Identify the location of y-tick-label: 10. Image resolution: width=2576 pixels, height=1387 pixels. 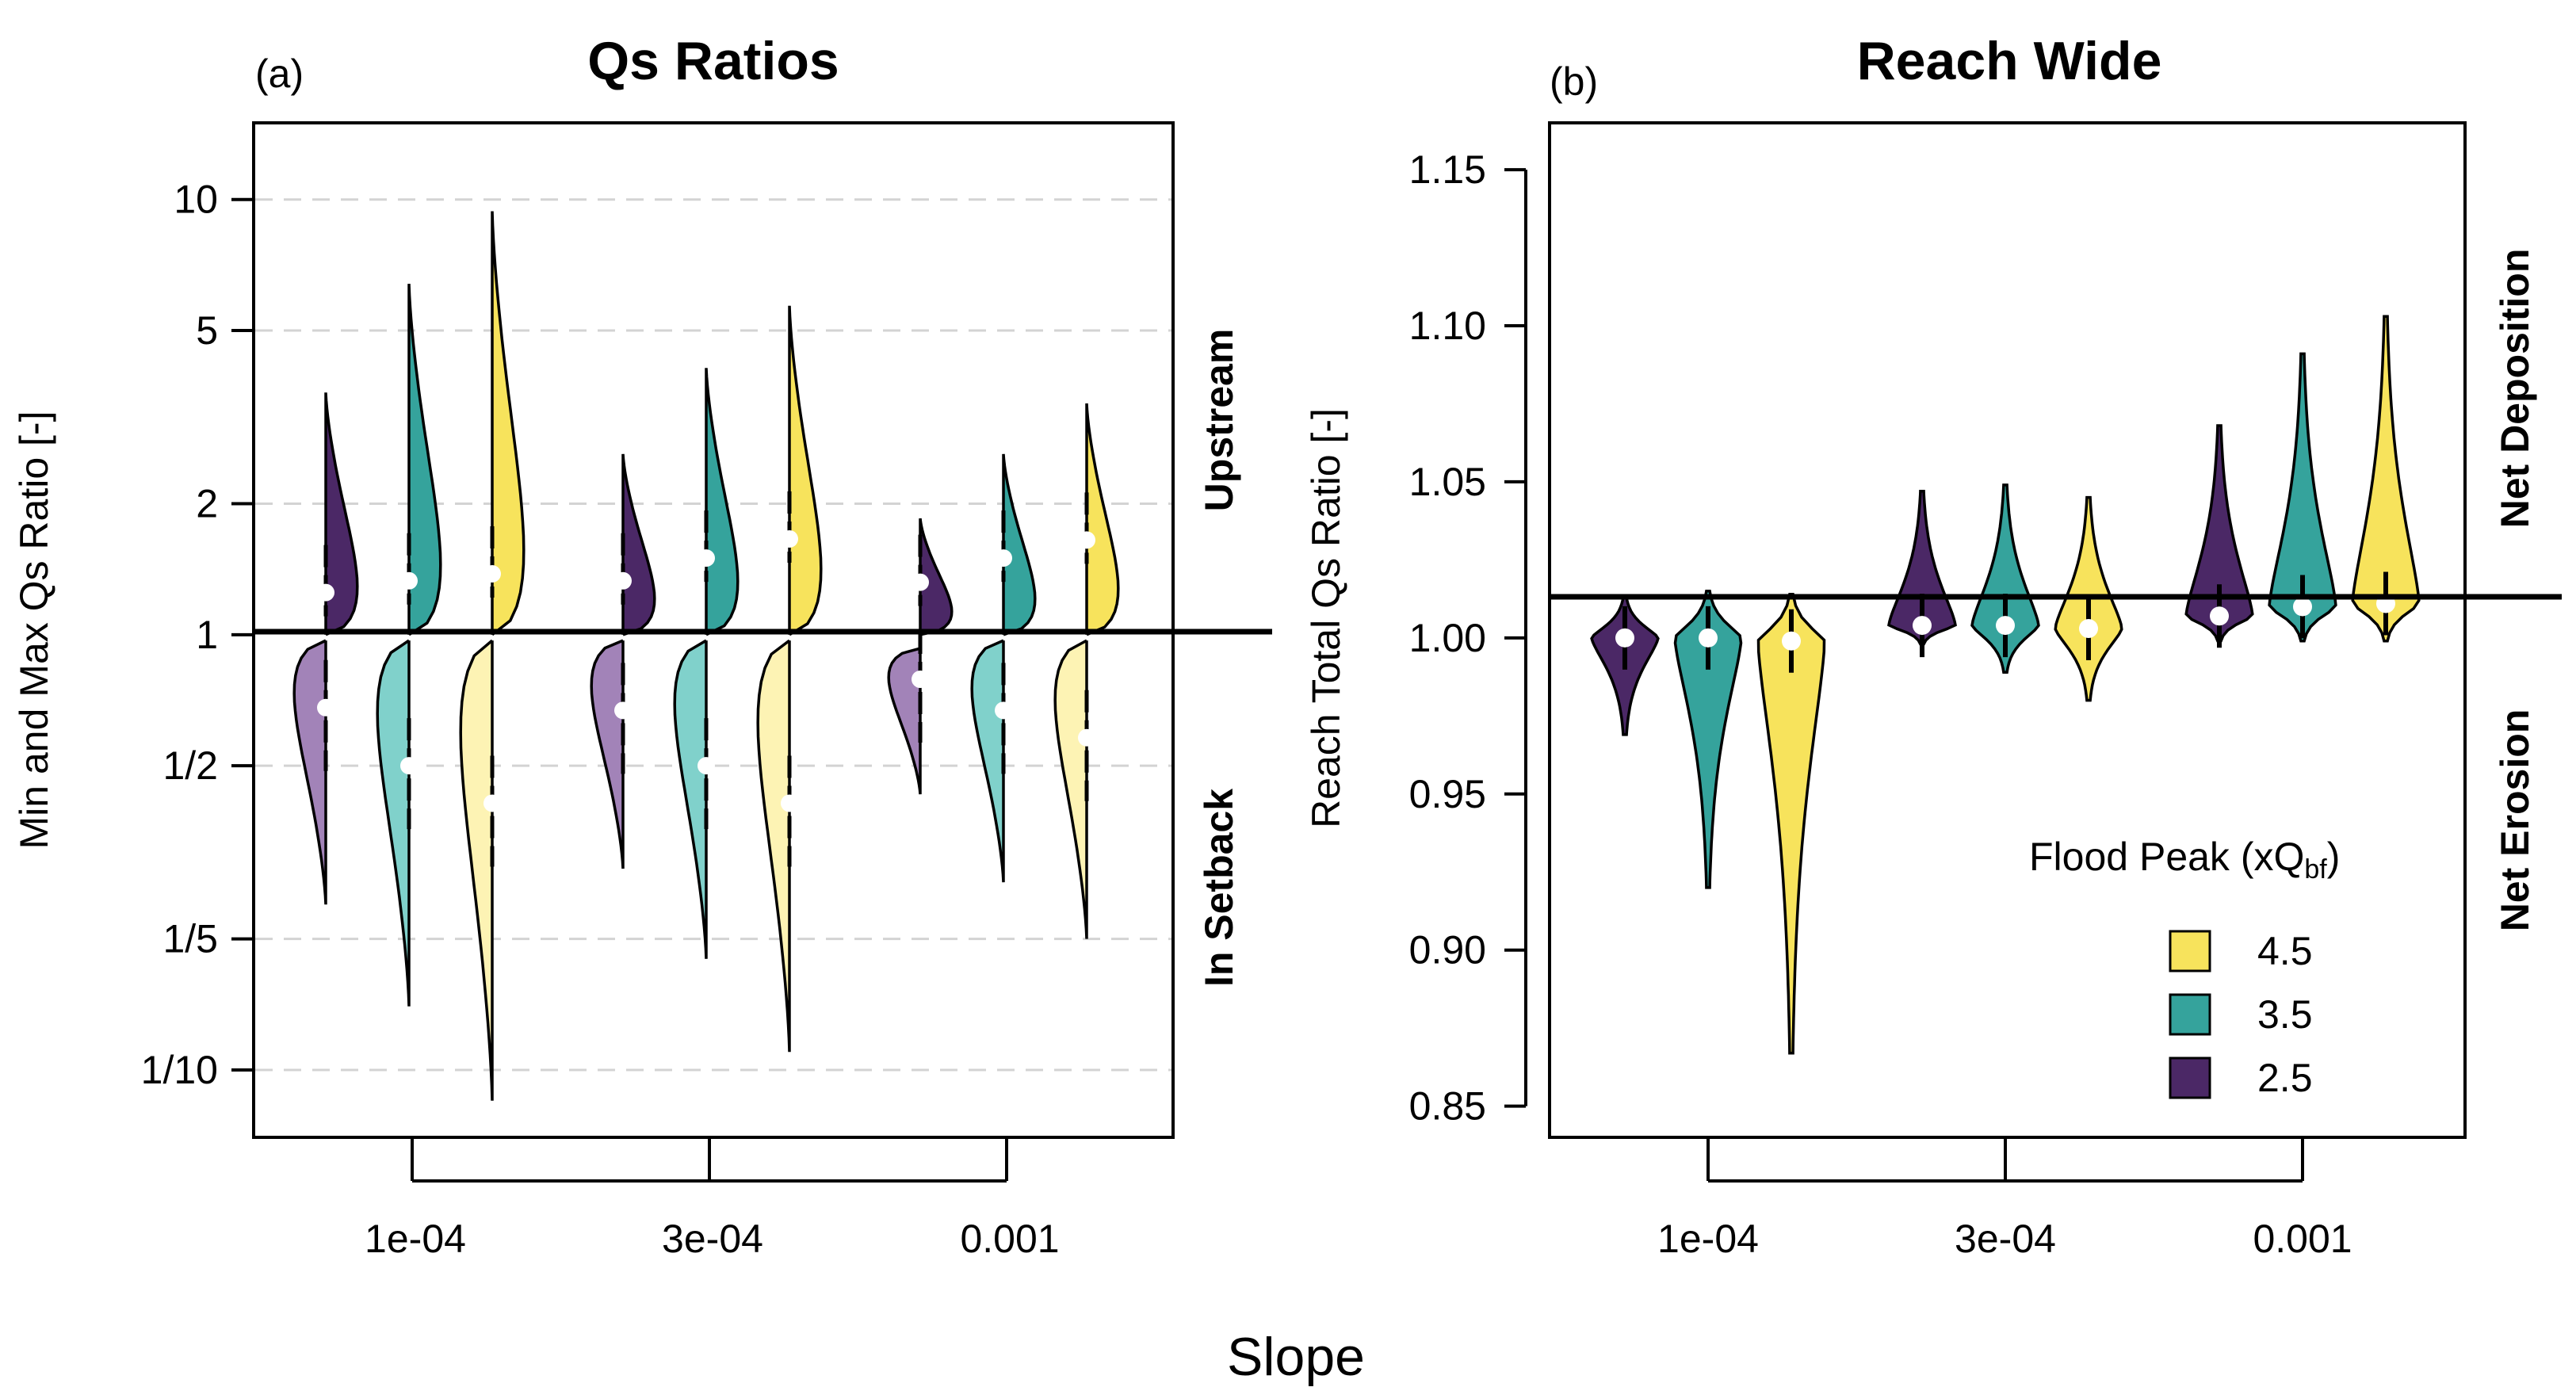
(196, 200).